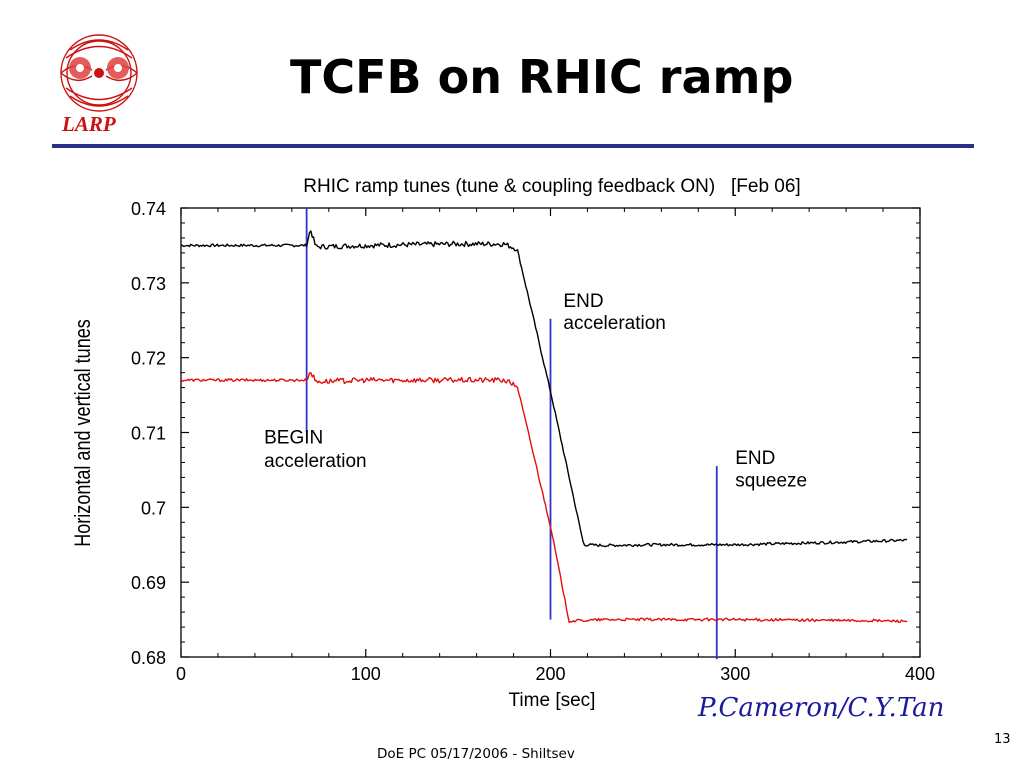  Describe the element at coordinates (513, 146) in the screenshot. I see `title-divider` at that location.